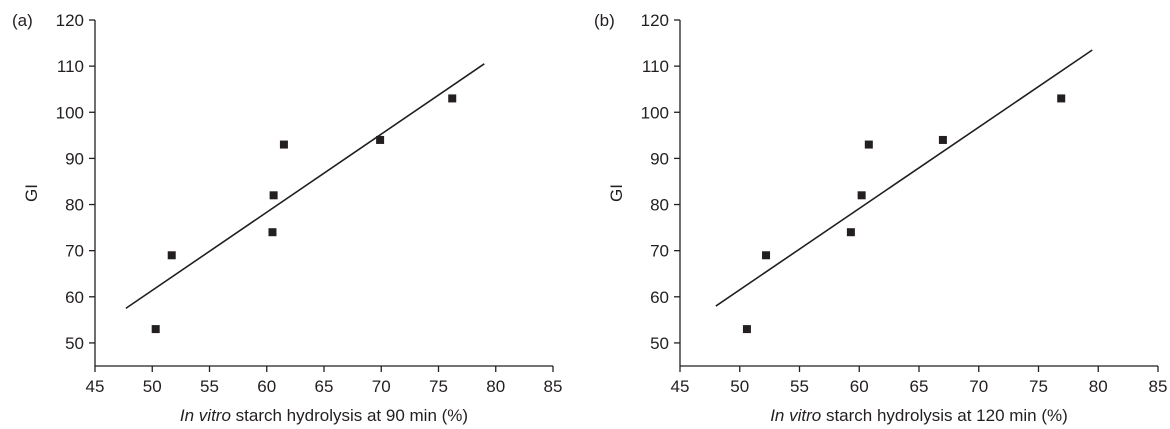 The width and height of the screenshot is (1170, 429). I want to click on x-axis-title-rest: starch hydrolysis at 90 min (%), so click(349, 415).